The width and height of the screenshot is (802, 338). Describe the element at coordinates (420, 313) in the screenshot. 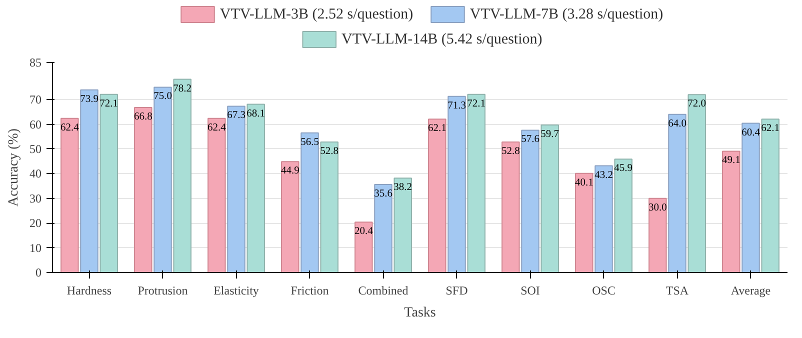

I see `x-axis-title: Tasks` at that location.